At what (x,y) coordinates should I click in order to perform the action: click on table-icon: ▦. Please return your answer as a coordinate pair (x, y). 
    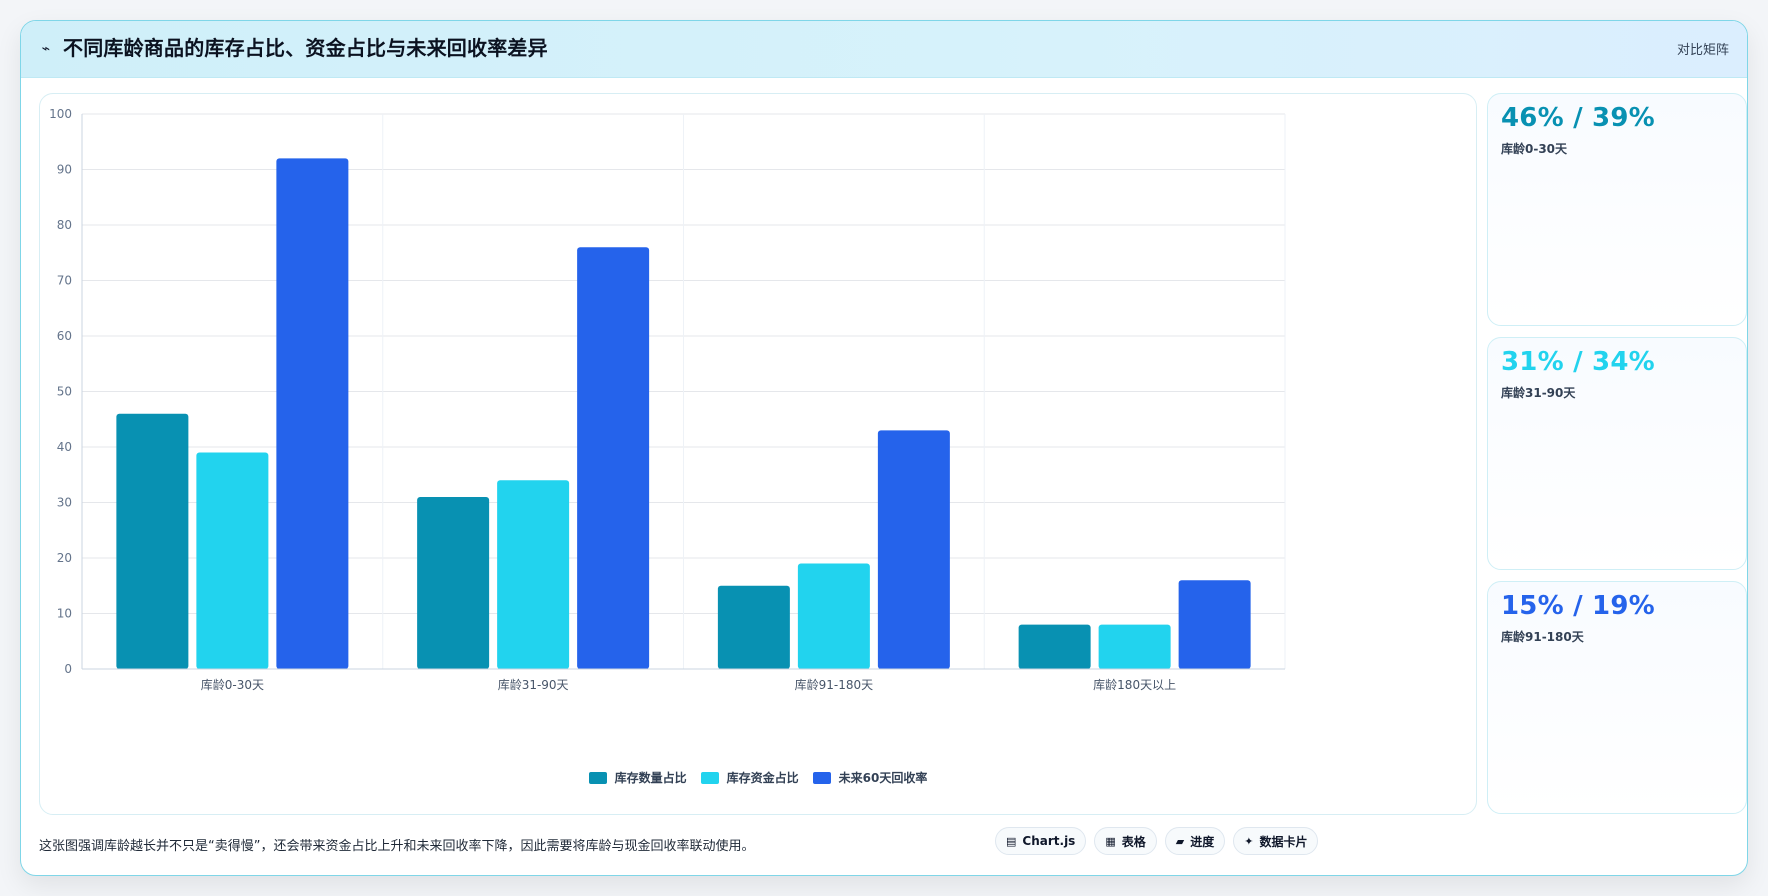
    Looking at the image, I should click on (1110, 841).